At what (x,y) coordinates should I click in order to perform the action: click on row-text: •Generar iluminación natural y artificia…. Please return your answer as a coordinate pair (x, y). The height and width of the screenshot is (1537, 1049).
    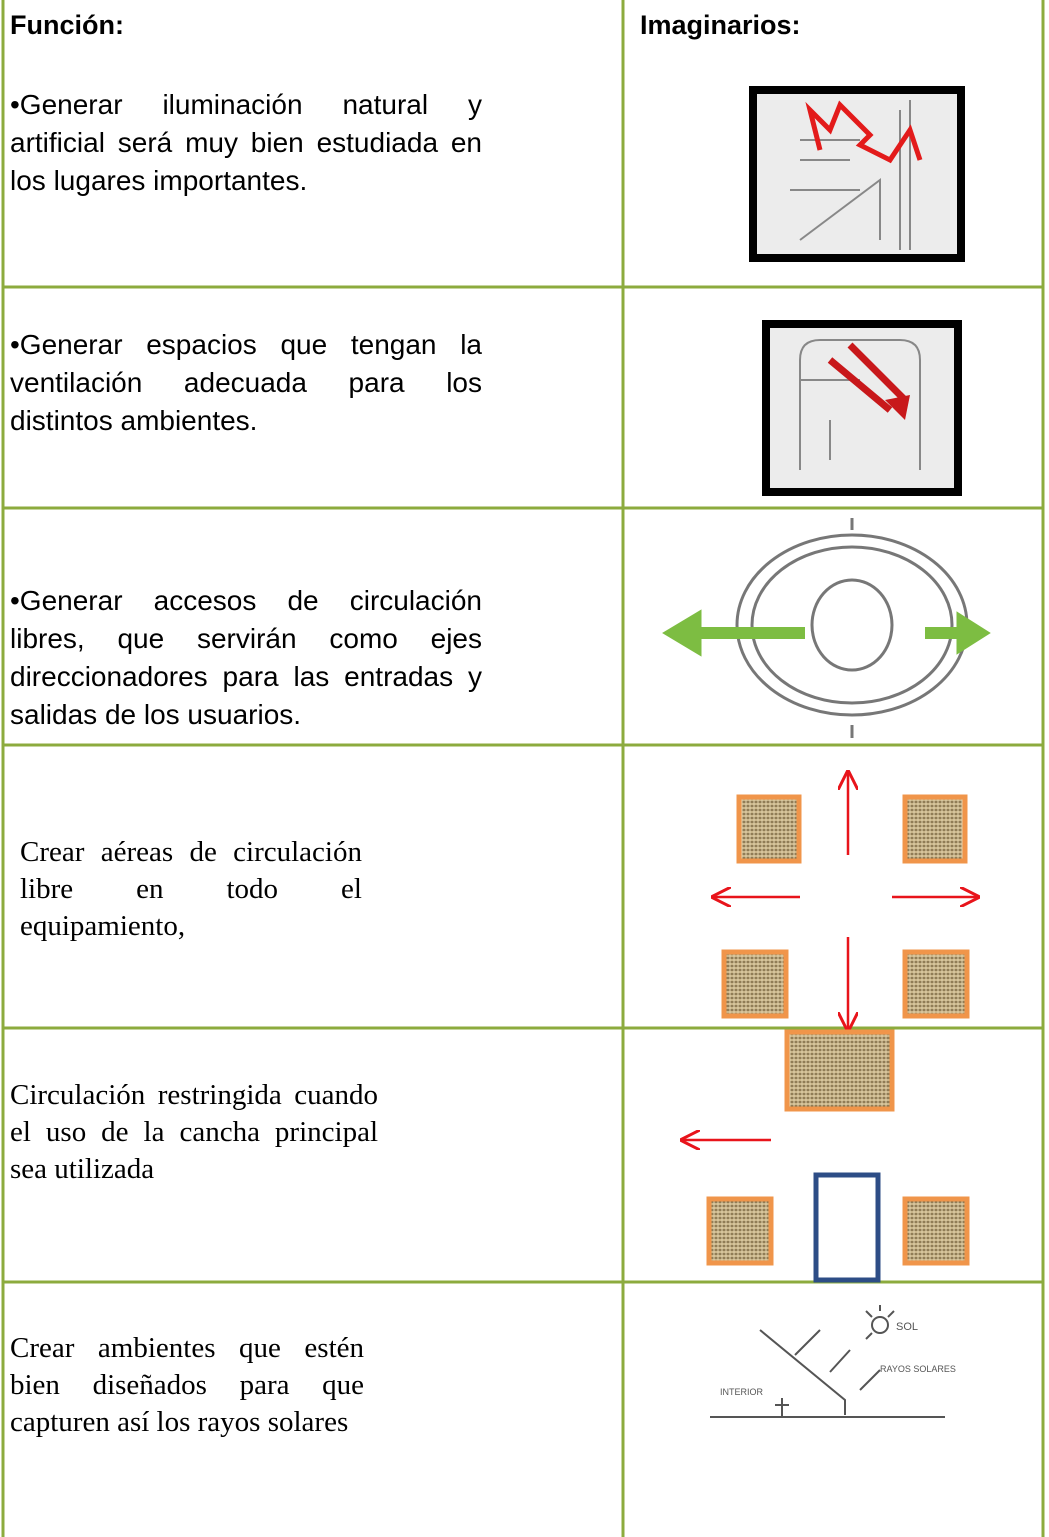
    Looking at the image, I should click on (246, 142).